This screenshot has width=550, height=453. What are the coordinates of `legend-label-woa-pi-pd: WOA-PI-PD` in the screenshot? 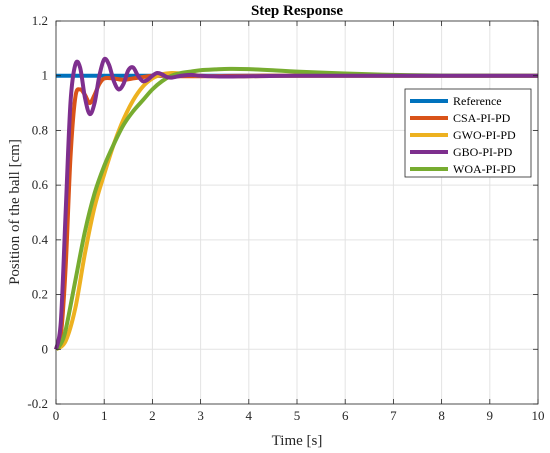 It's located at (484, 169).